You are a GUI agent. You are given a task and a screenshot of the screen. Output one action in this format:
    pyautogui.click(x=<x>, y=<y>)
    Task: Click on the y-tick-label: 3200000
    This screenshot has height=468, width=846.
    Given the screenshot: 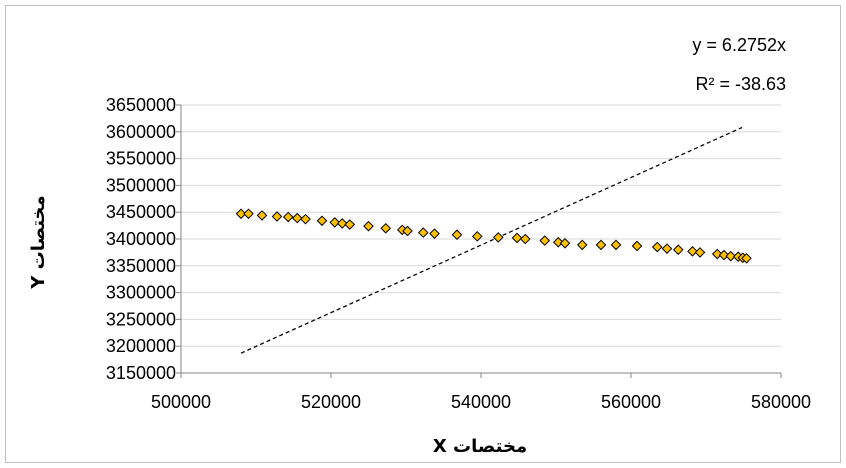 What is the action you would take?
    pyautogui.click(x=141, y=346)
    